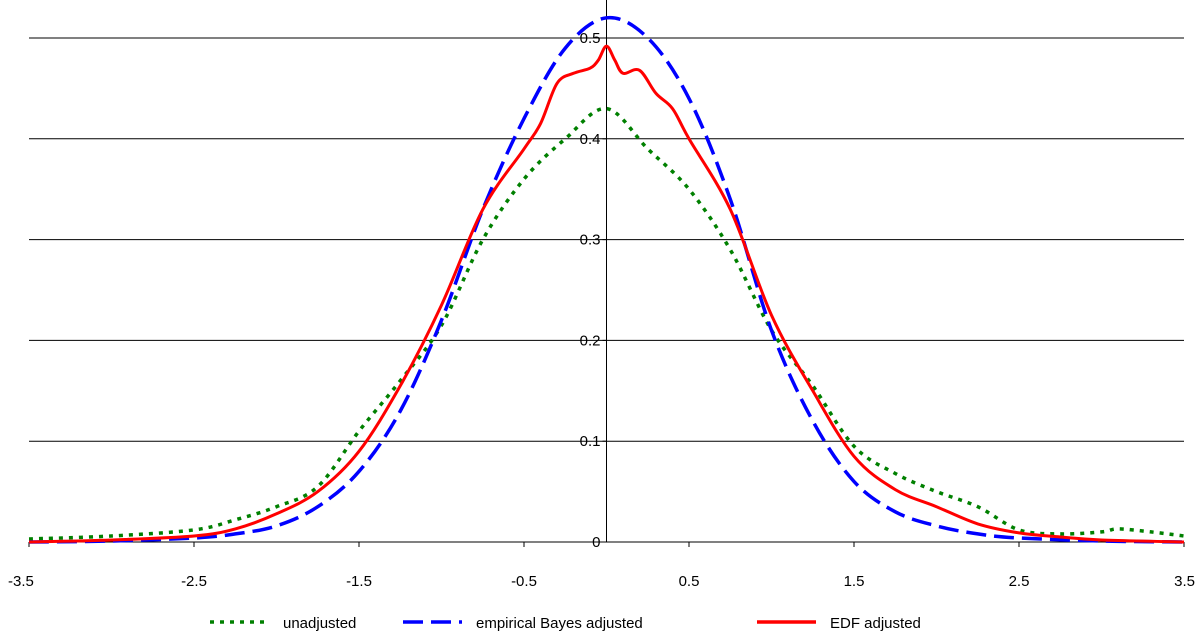  What do you see at coordinates (590, 290) in the screenshot?
I see `y-tick-labels: 0 0.1 0.2 0.3 0.4 0.5` at bounding box center [590, 290].